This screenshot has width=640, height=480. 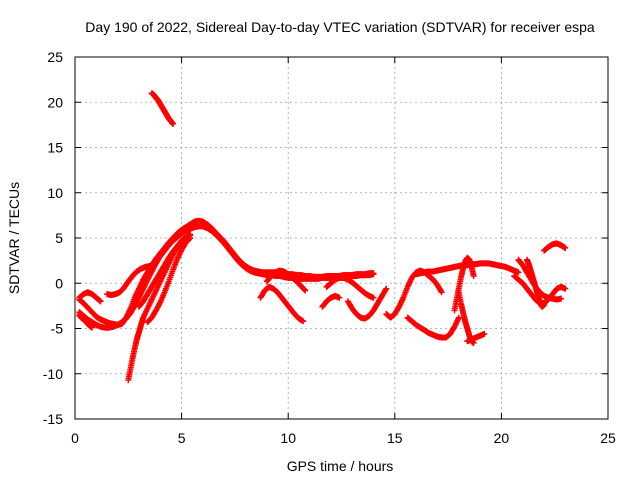 I want to click on y-tick-label: 10, so click(x=55, y=193).